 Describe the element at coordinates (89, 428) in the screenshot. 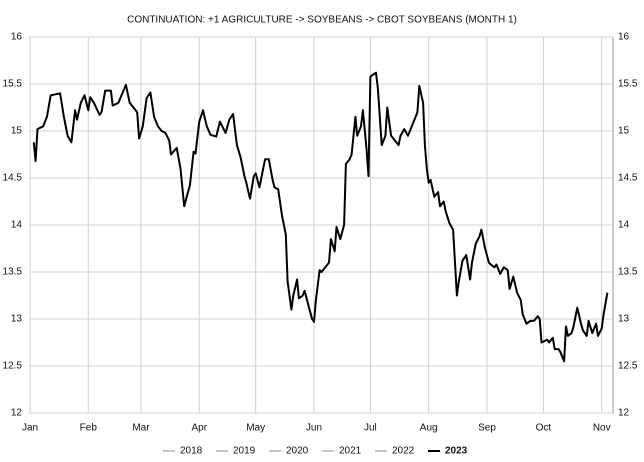

I see `x-tick-label: Feb` at that location.